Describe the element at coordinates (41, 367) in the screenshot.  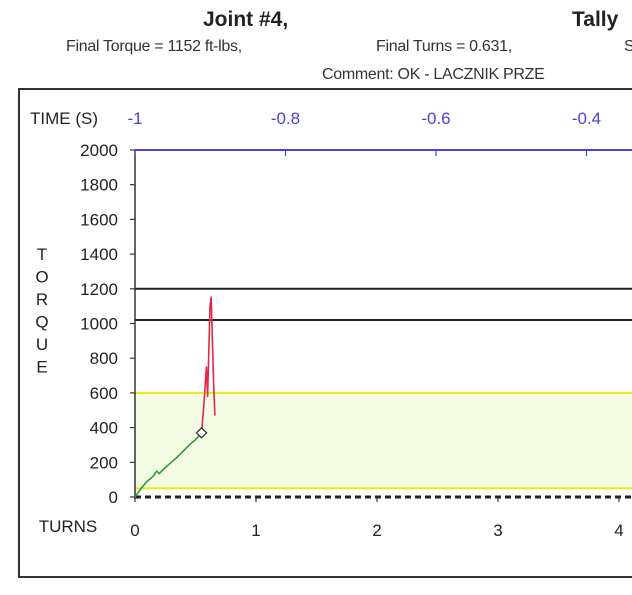
I see `y-axis-letter: E` at that location.